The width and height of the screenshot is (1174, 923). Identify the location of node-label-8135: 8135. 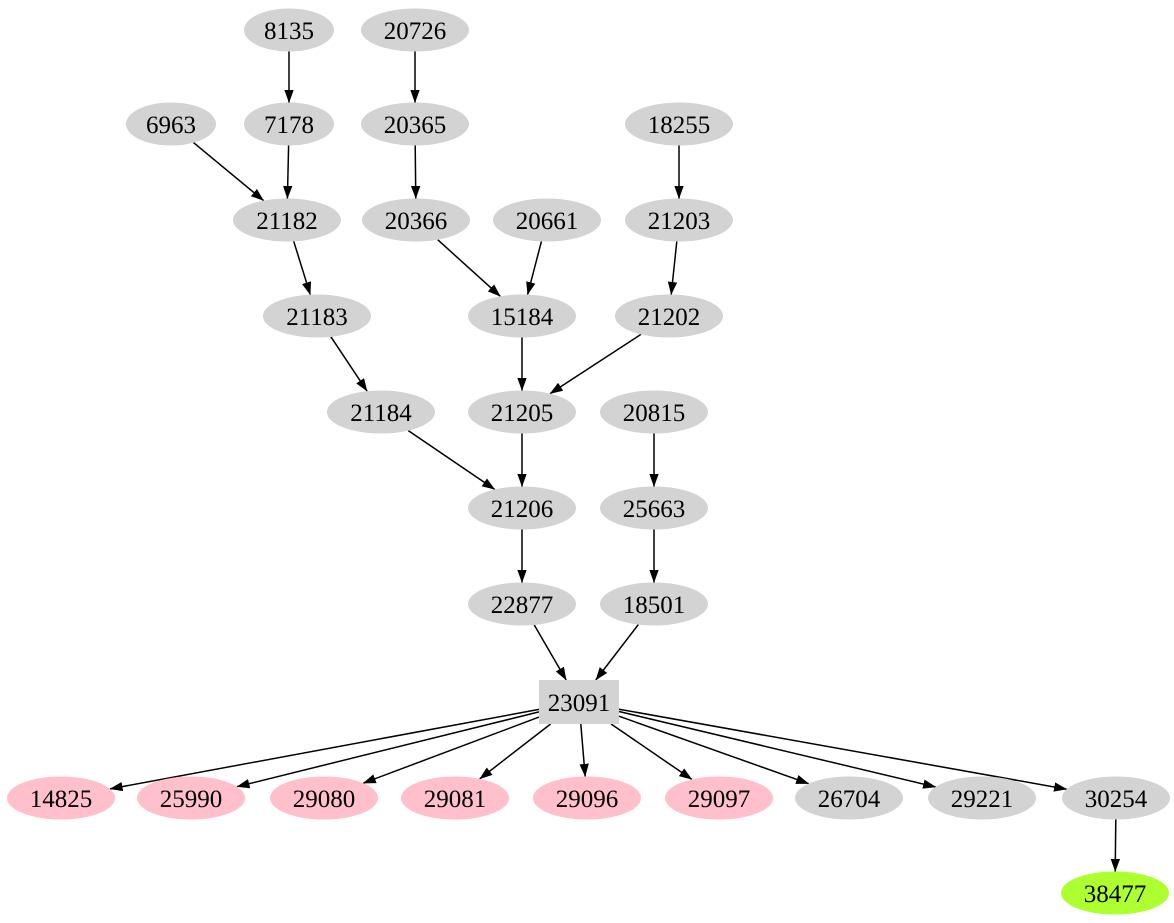
(289, 31).